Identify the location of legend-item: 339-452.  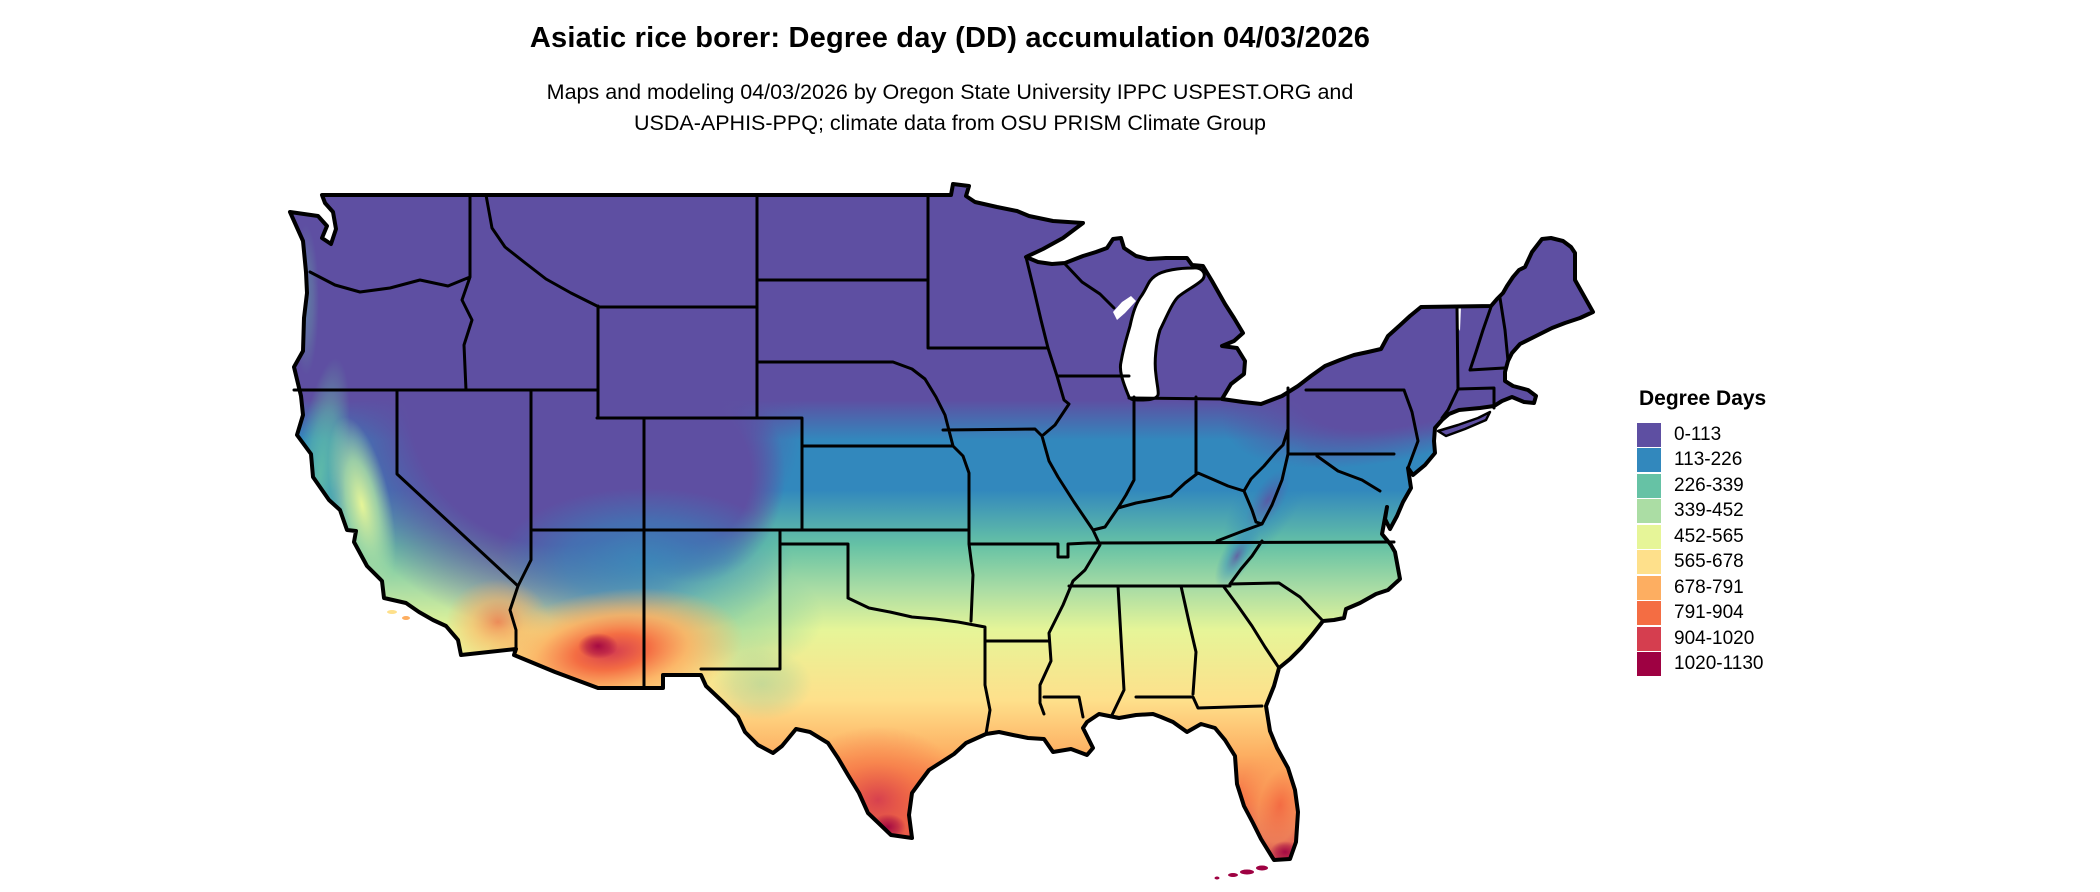
(1701, 512).